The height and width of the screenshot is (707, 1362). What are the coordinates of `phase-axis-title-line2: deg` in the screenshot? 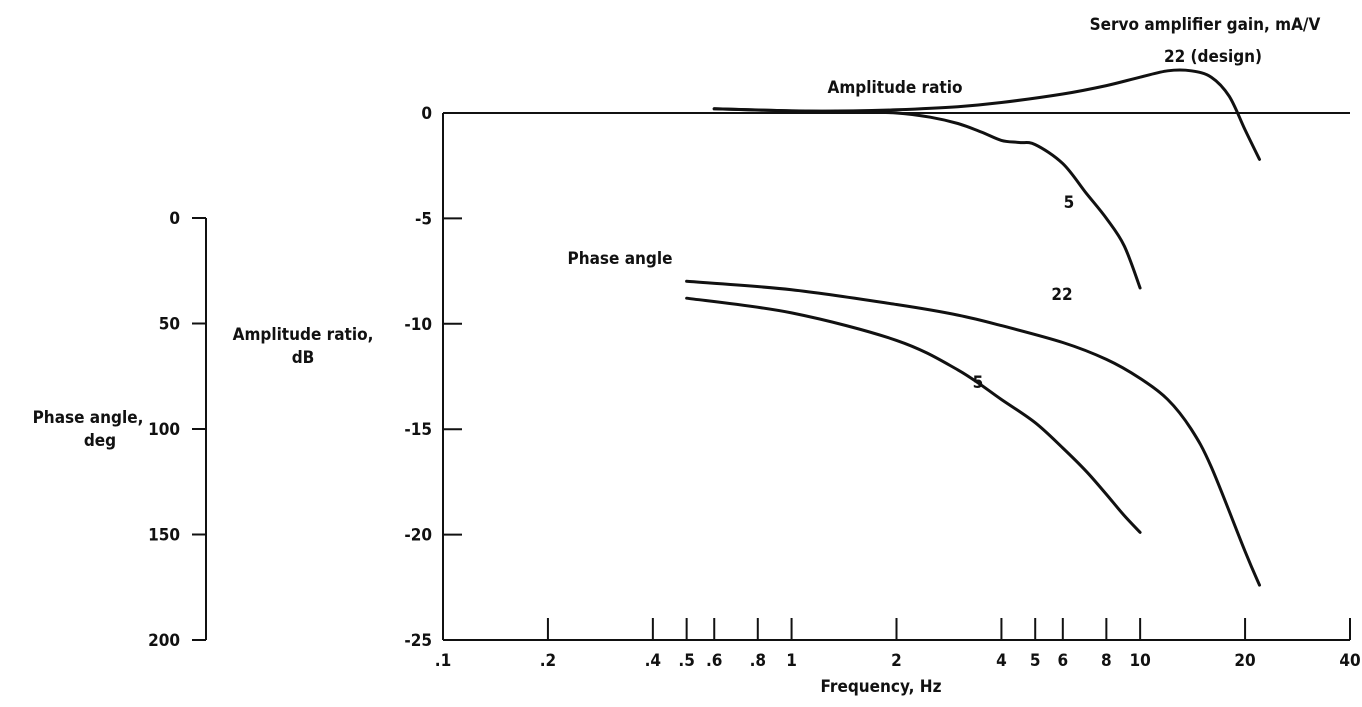 It's located at (100, 441).